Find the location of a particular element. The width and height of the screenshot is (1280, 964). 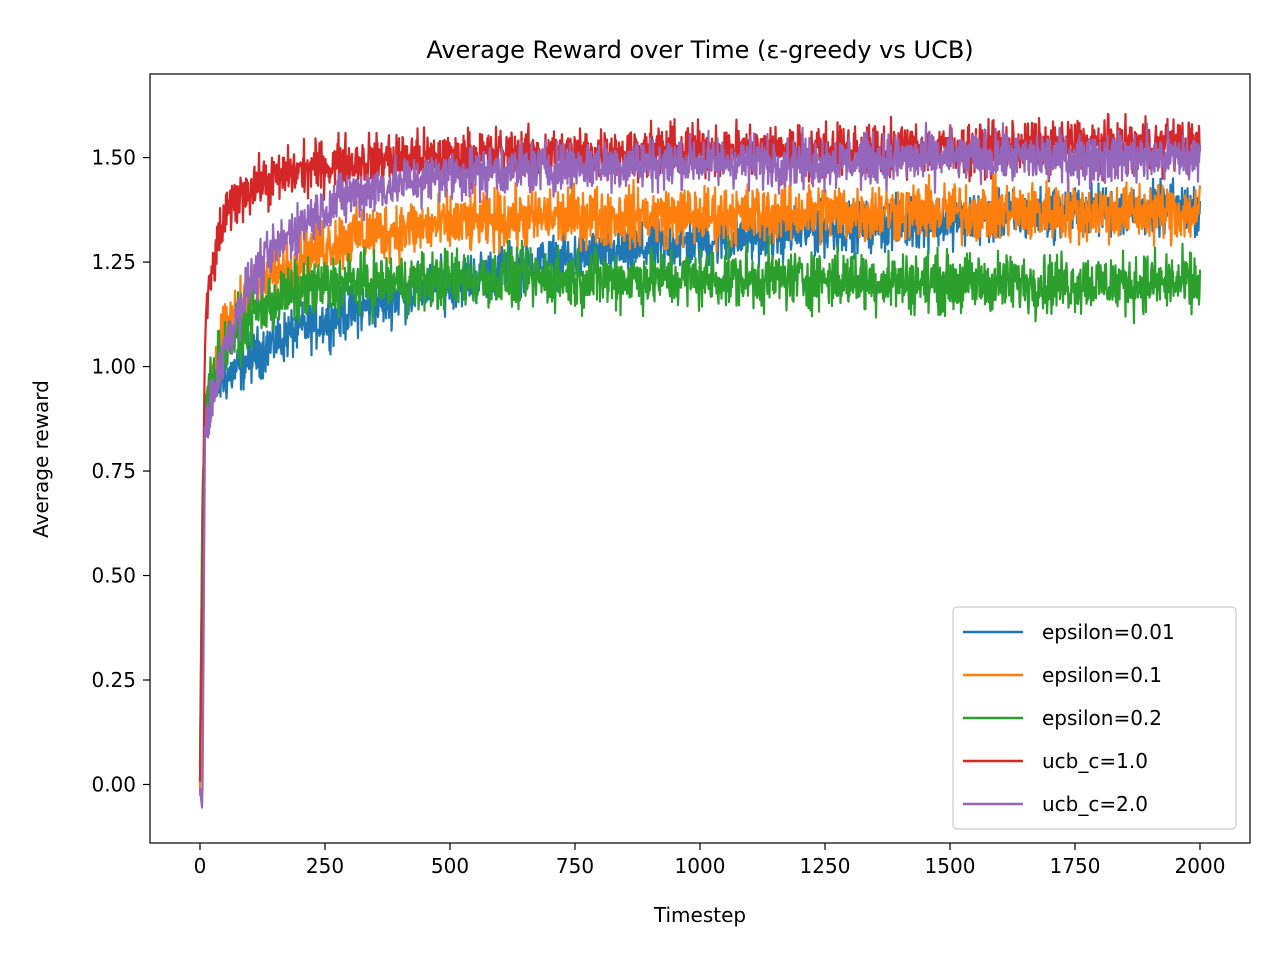

x-tick-label: 1500 is located at coordinates (950, 866).